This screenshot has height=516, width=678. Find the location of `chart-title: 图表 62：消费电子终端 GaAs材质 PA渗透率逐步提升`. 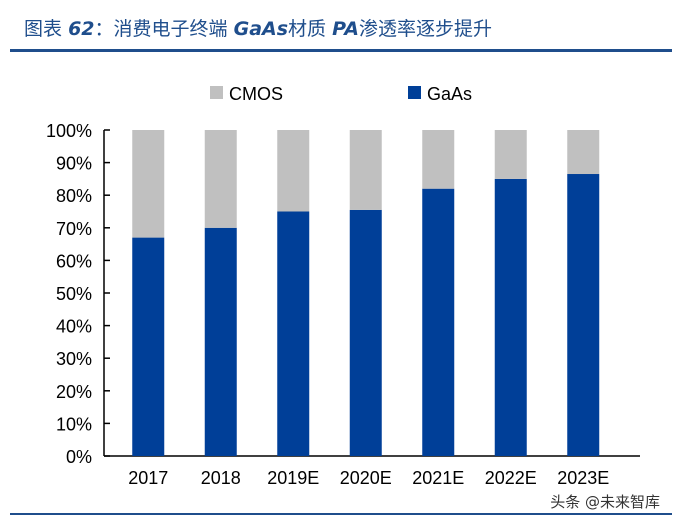

chart-title: 图表 62：消费电子终端 GaAs材质 PA渗透率逐步提升 is located at coordinates (258, 27).